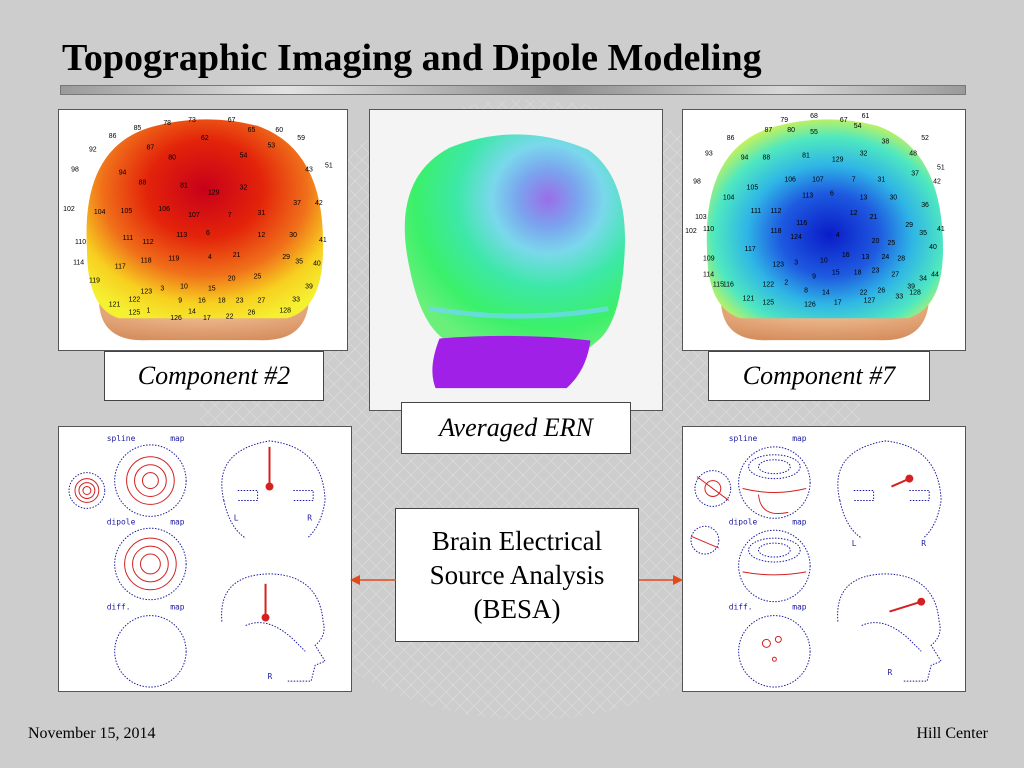 This screenshot has height=768, width=1024. Describe the element at coordinates (309, 287) in the screenshot. I see `svg-text: 39` at that location.